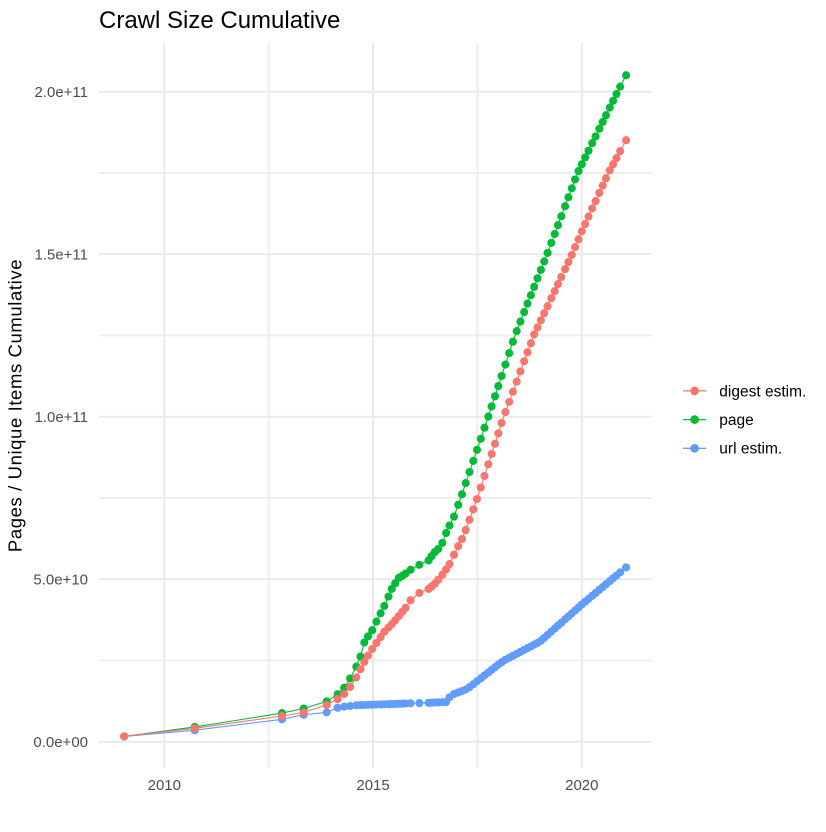 The image size is (826, 832). Describe the element at coordinates (61, 255) in the screenshot. I see `svg-text: 1.5e+11` at that location.